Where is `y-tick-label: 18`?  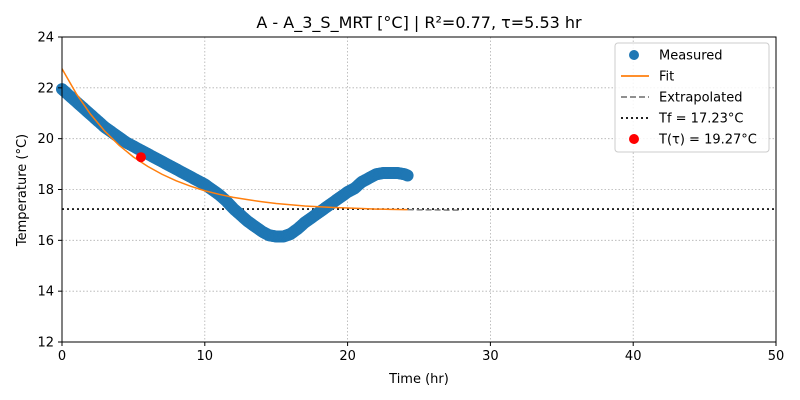
y-tick-label: 18 is located at coordinates (45, 190).